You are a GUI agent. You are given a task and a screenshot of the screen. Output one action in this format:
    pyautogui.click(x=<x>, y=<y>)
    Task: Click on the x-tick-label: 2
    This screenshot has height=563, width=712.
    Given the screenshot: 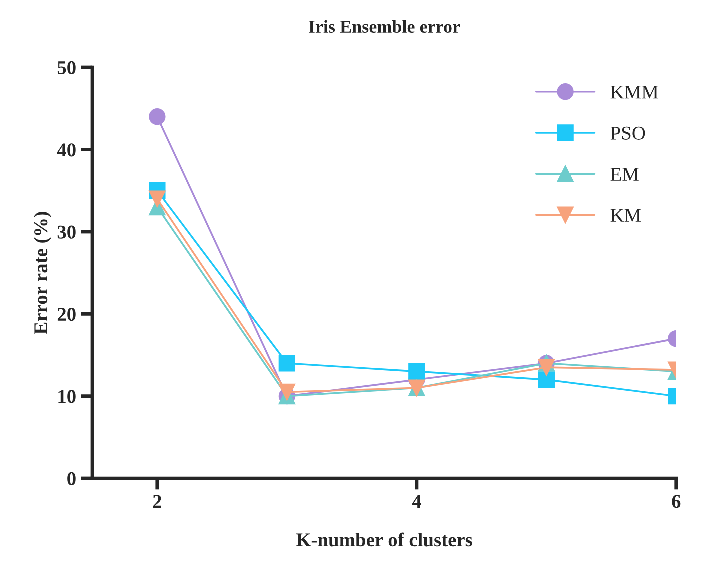 What is the action you would take?
    pyautogui.click(x=157, y=501)
    